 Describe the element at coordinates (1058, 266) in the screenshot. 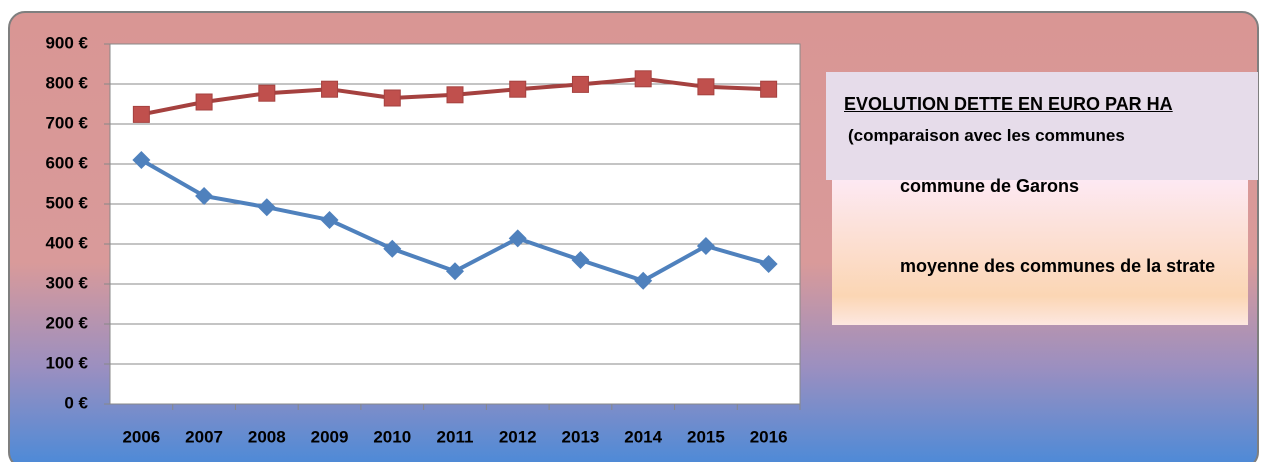

I see `legend-label: moyenne des communes de la strate` at that location.